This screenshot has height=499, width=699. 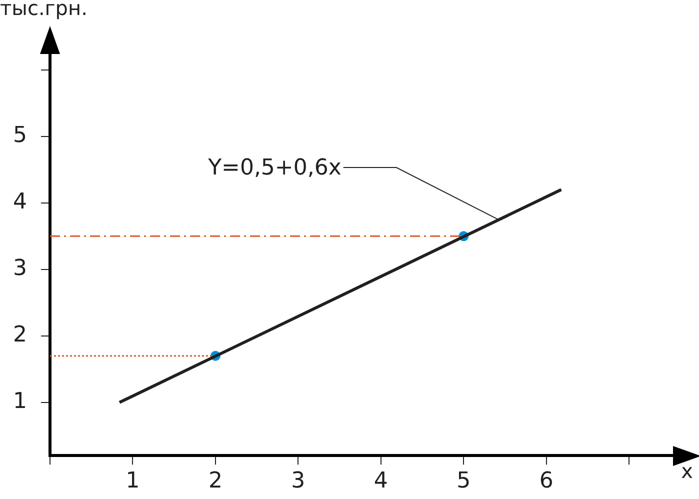 I want to click on x-tick-label: 4, so click(x=381, y=481).